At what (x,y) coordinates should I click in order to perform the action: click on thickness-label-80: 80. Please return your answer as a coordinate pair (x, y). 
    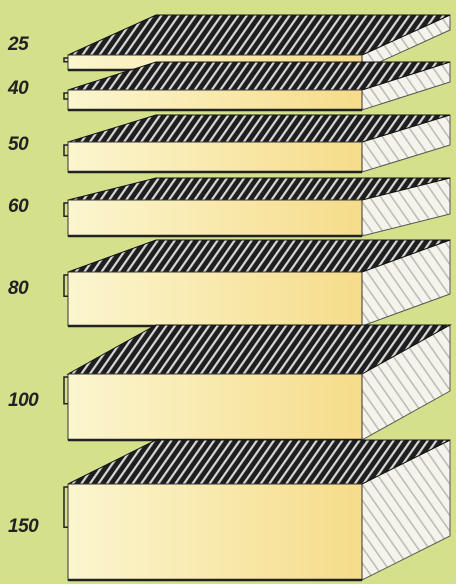
    Looking at the image, I should click on (18, 288).